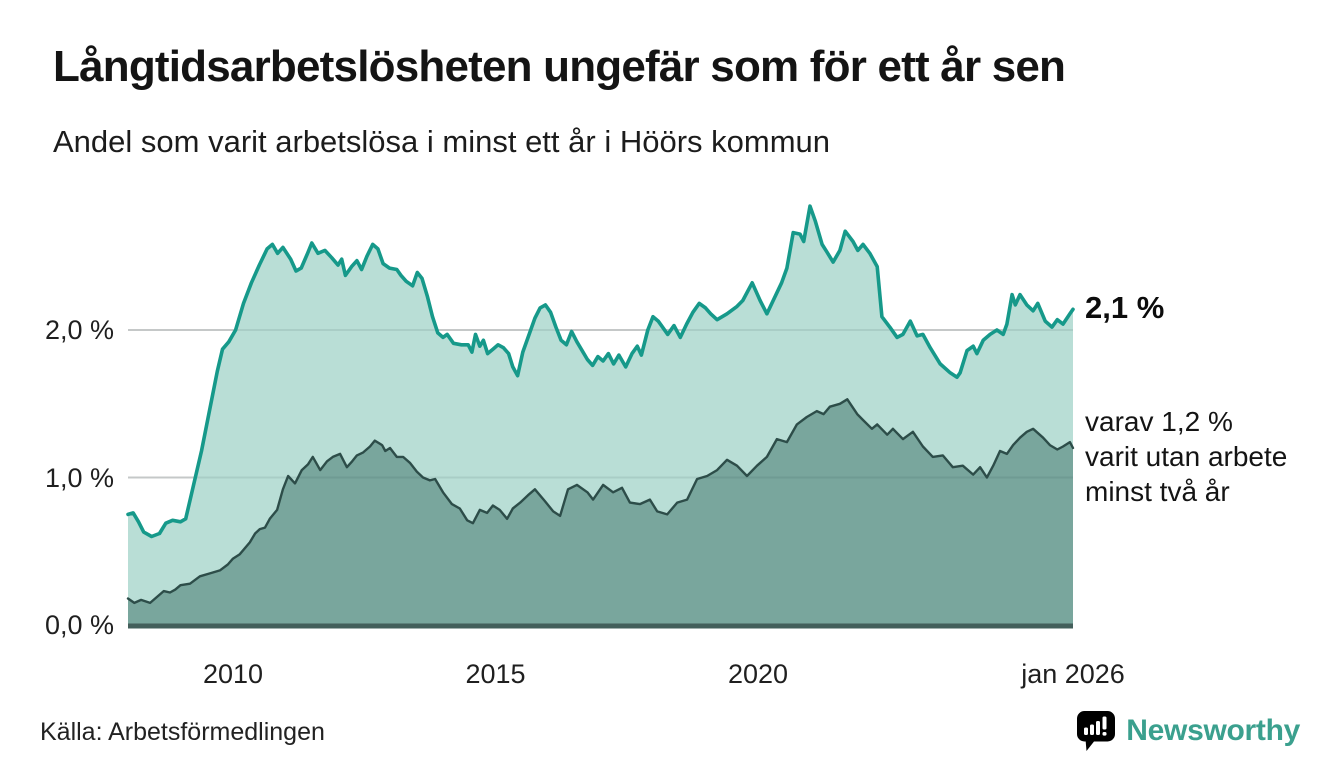 Image resolution: width=1340 pixels, height=780 pixels. What do you see at coordinates (79, 625) in the screenshot?
I see `y-tick-label-0: 0,0 %` at bounding box center [79, 625].